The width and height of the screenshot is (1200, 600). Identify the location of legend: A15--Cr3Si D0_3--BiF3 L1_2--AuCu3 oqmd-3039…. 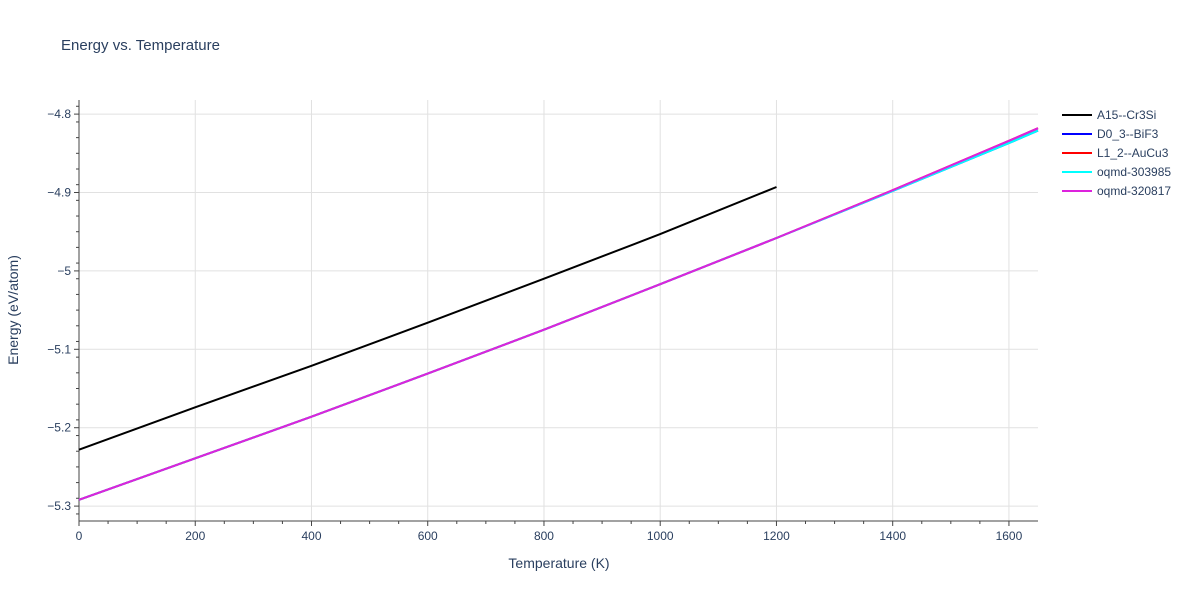
(1116, 153).